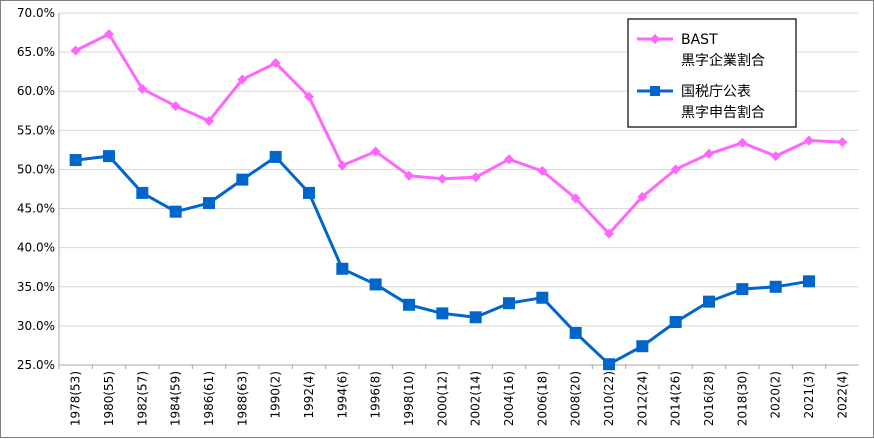 This screenshot has height=439, width=874. What do you see at coordinates (742, 398) in the screenshot?
I see `x-tick-label: 2018(30)` at bounding box center [742, 398].